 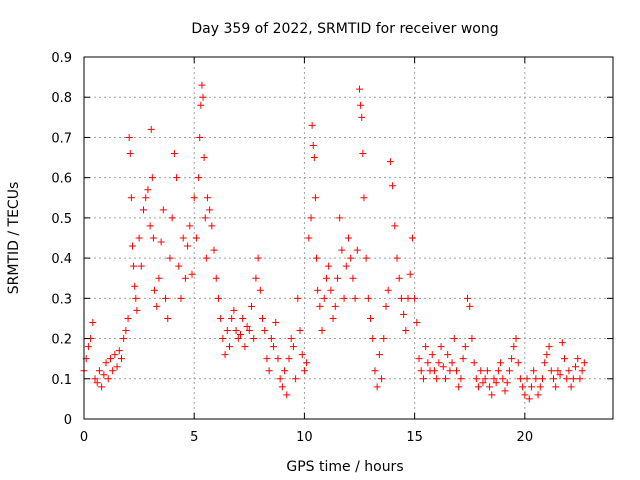 What do you see at coordinates (61, 340) in the screenshot?
I see `y-tick-label: 0.2` at bounding box center [61, 340].